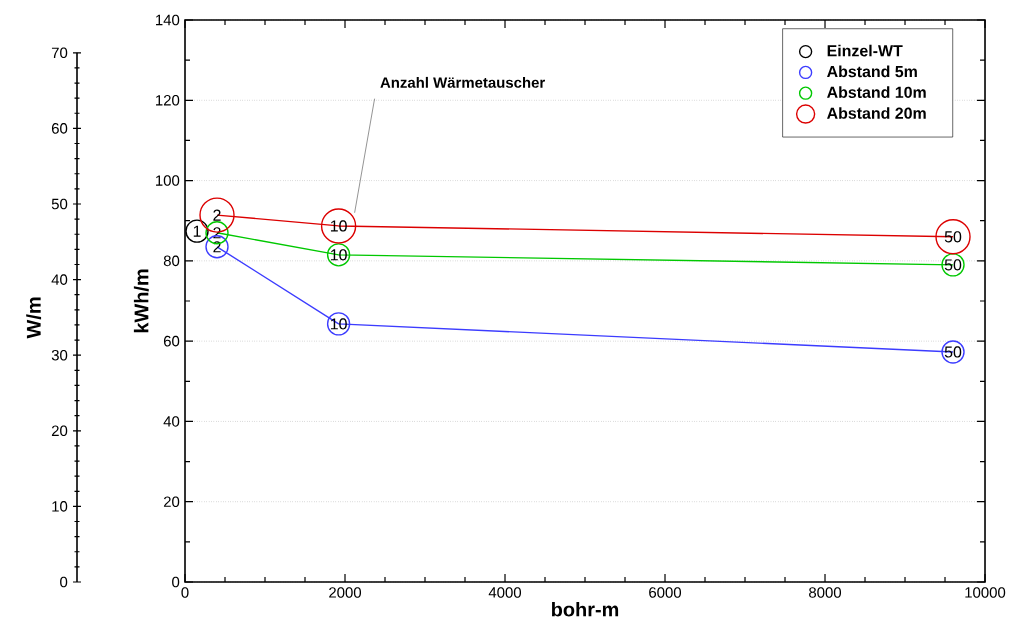 The image size is (1020, 635). What do you see at coordinates (338, 324) in the screenshot?
I see `annotation: 10` at bounding box center [338, 324].